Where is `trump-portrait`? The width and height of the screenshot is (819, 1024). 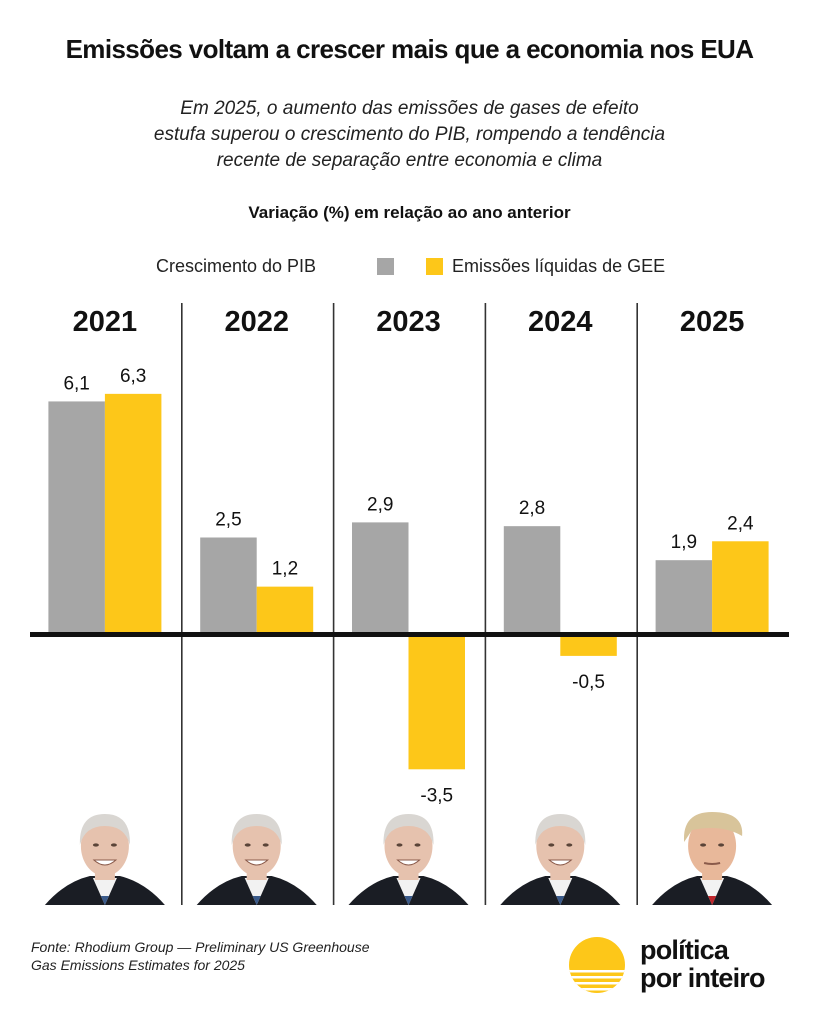
trump-portrait is located at coordinates (712, 858).